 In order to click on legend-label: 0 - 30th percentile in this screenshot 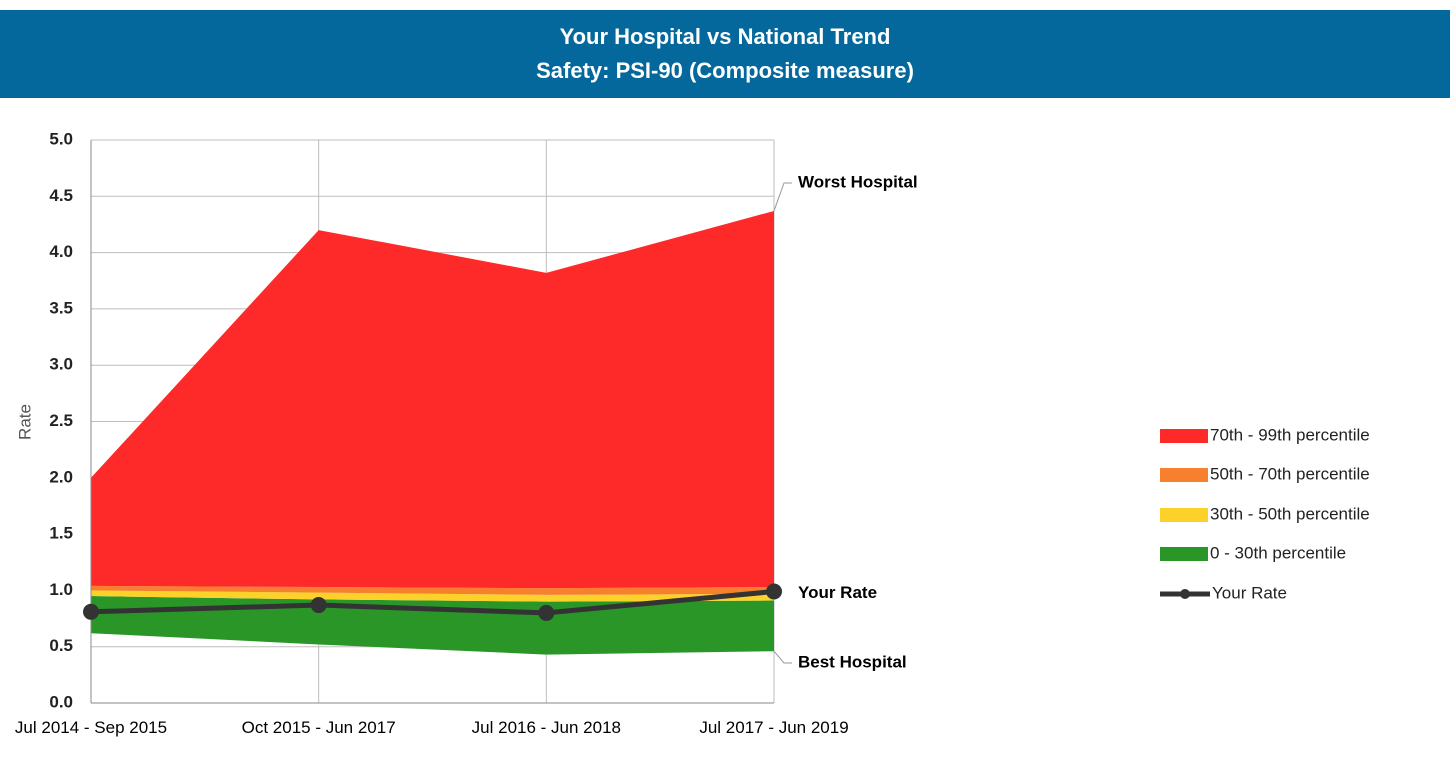, I will do `click(1278, 552)`.